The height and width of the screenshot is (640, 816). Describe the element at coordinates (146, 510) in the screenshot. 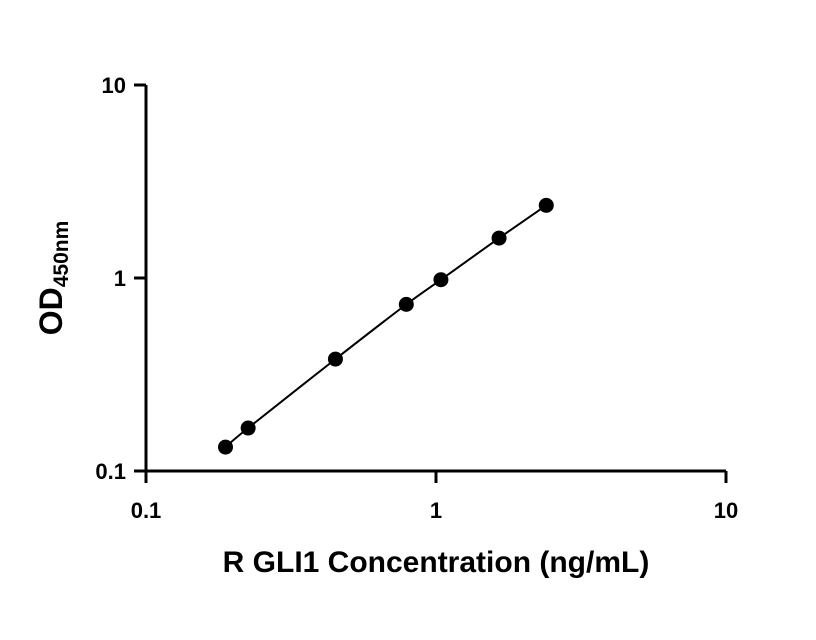

I see `x-tick-label: 0.1` at that location.